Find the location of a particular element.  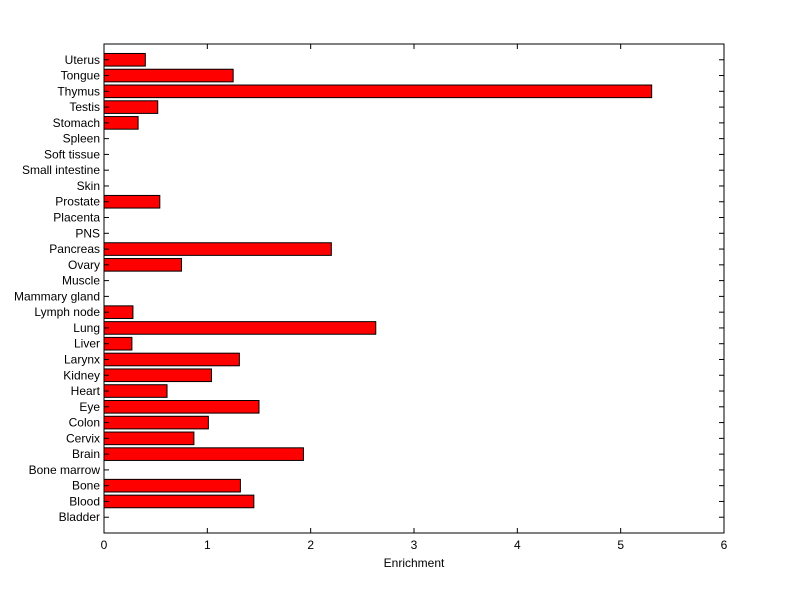

category-label: Colon is located at coordinates (84, 423).